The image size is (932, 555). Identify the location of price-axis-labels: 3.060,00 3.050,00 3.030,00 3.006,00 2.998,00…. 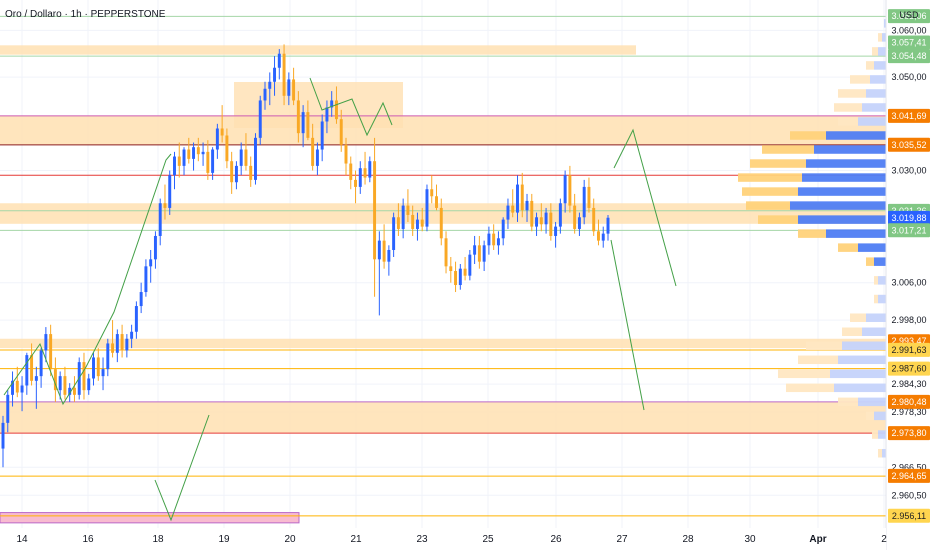
(908, 262).